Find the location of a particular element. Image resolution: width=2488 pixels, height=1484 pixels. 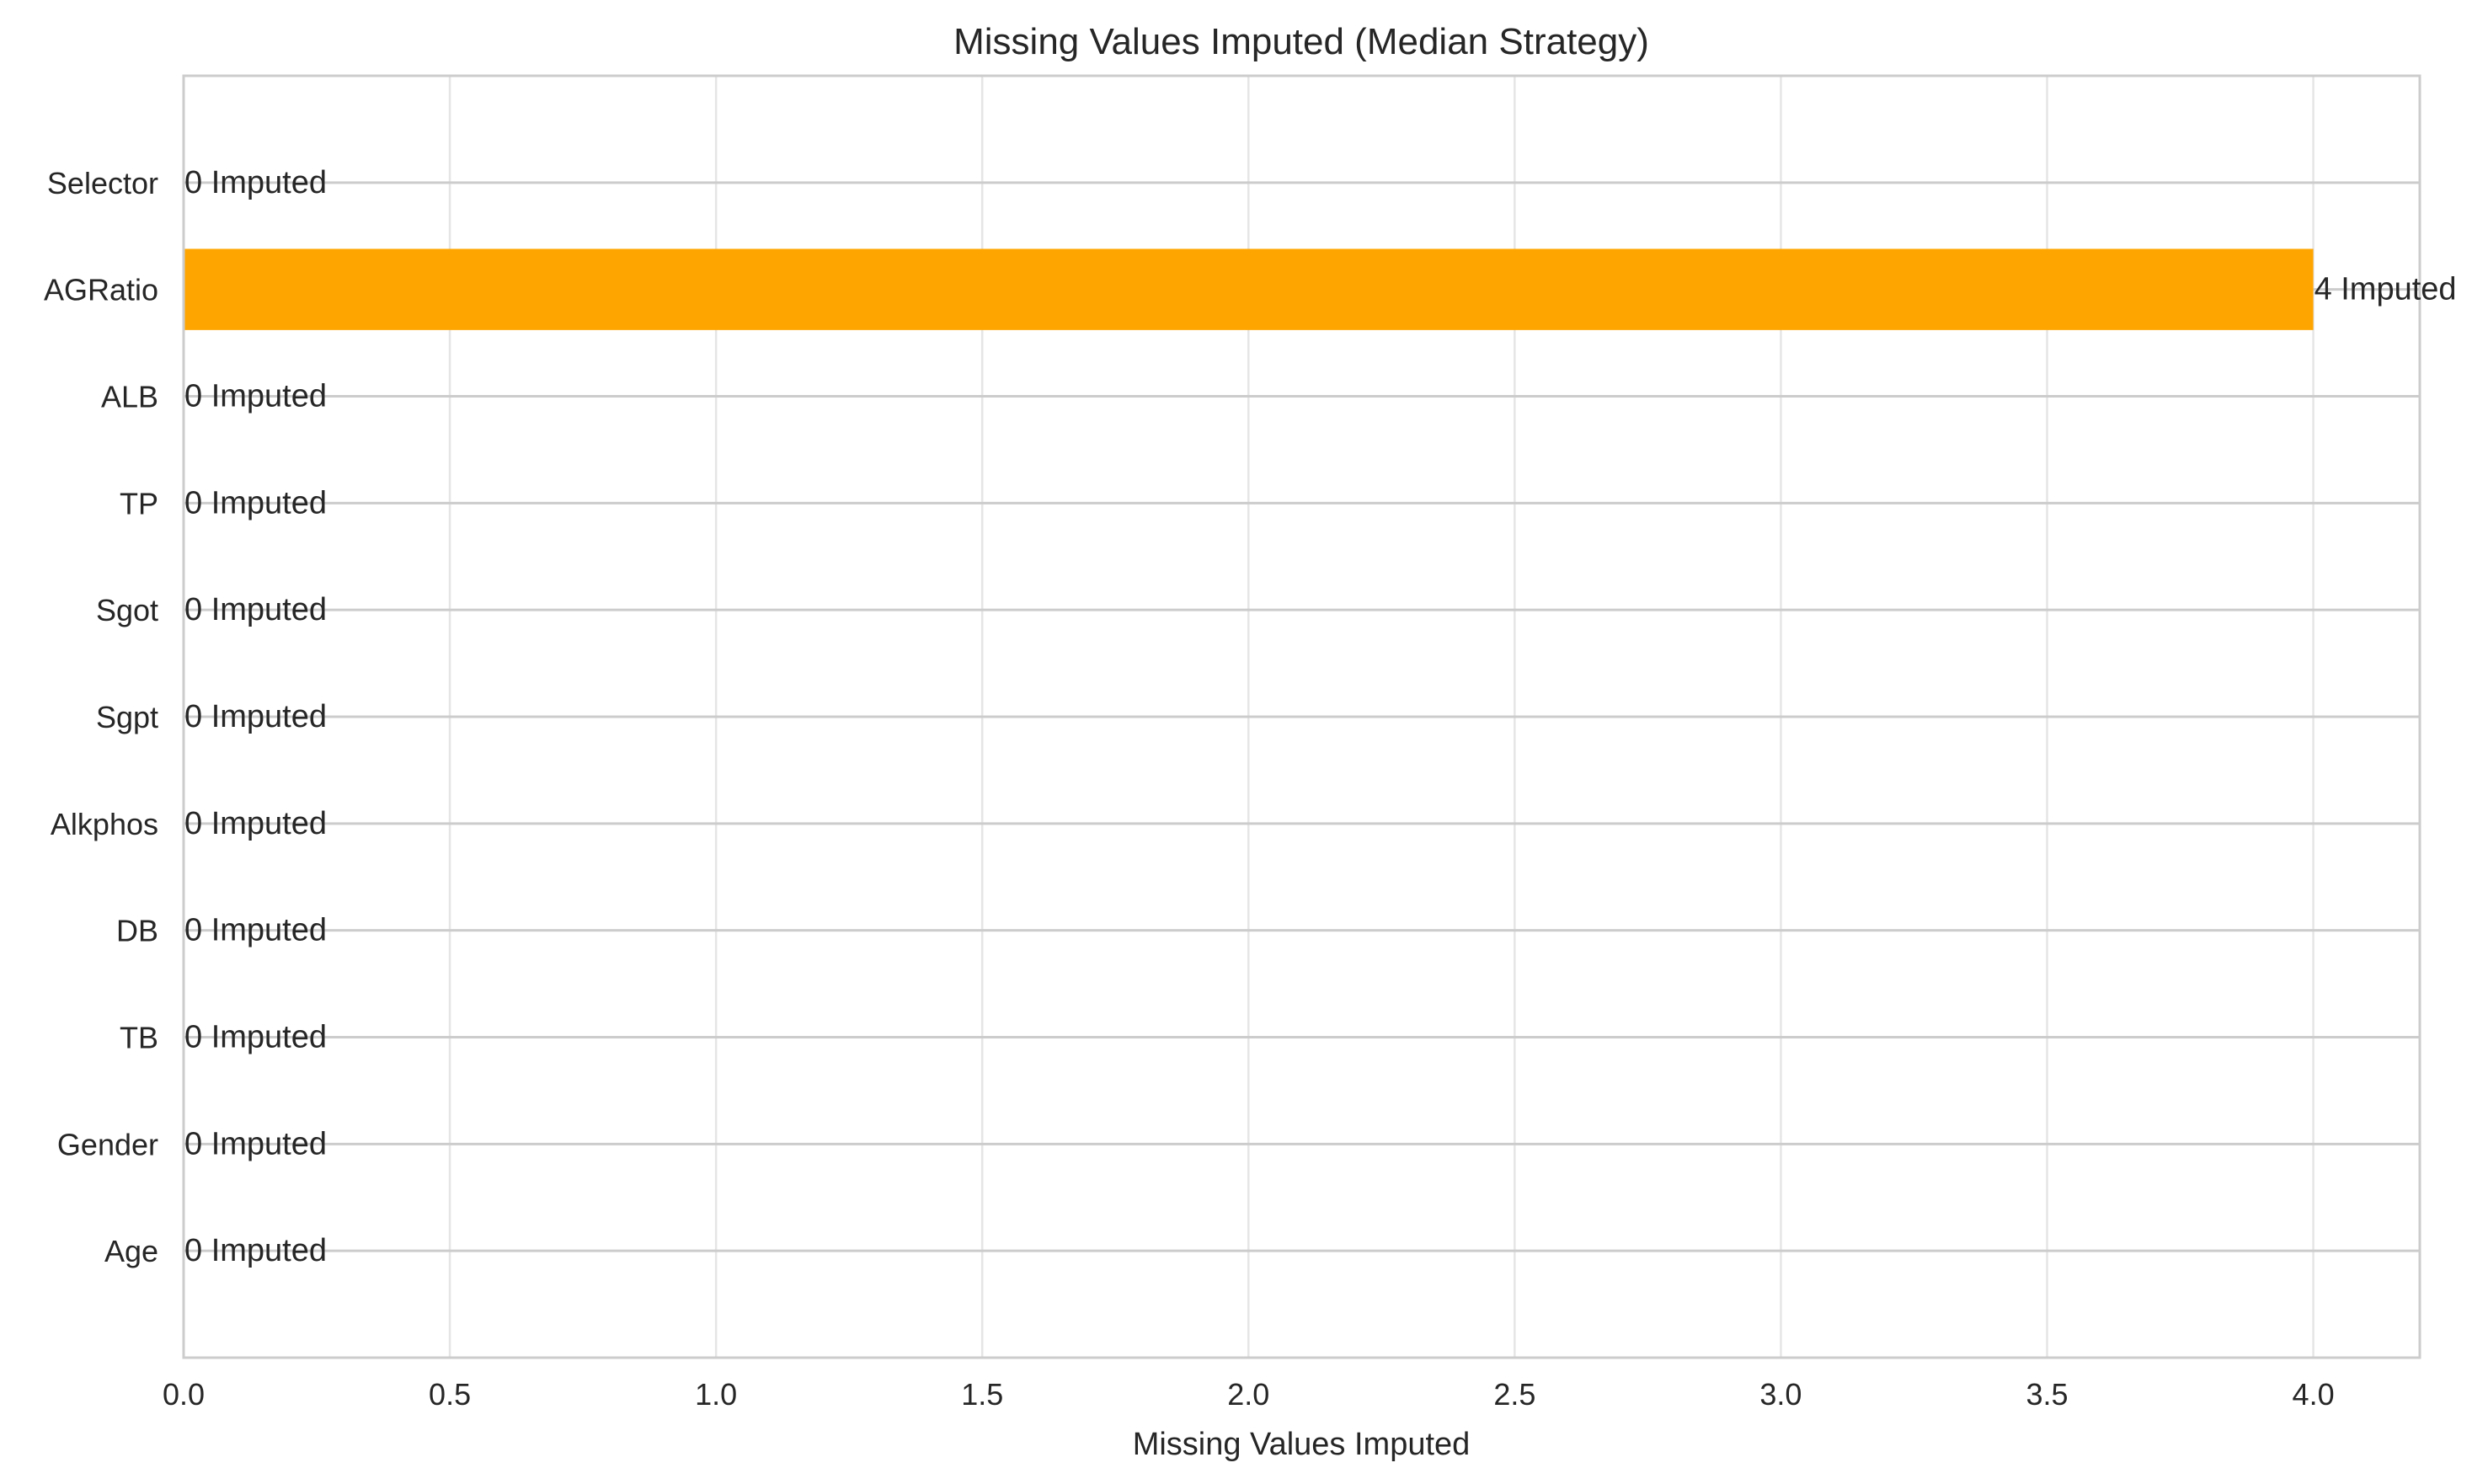

y-tick-label: Alkphos is located at coordinates (105, 824).